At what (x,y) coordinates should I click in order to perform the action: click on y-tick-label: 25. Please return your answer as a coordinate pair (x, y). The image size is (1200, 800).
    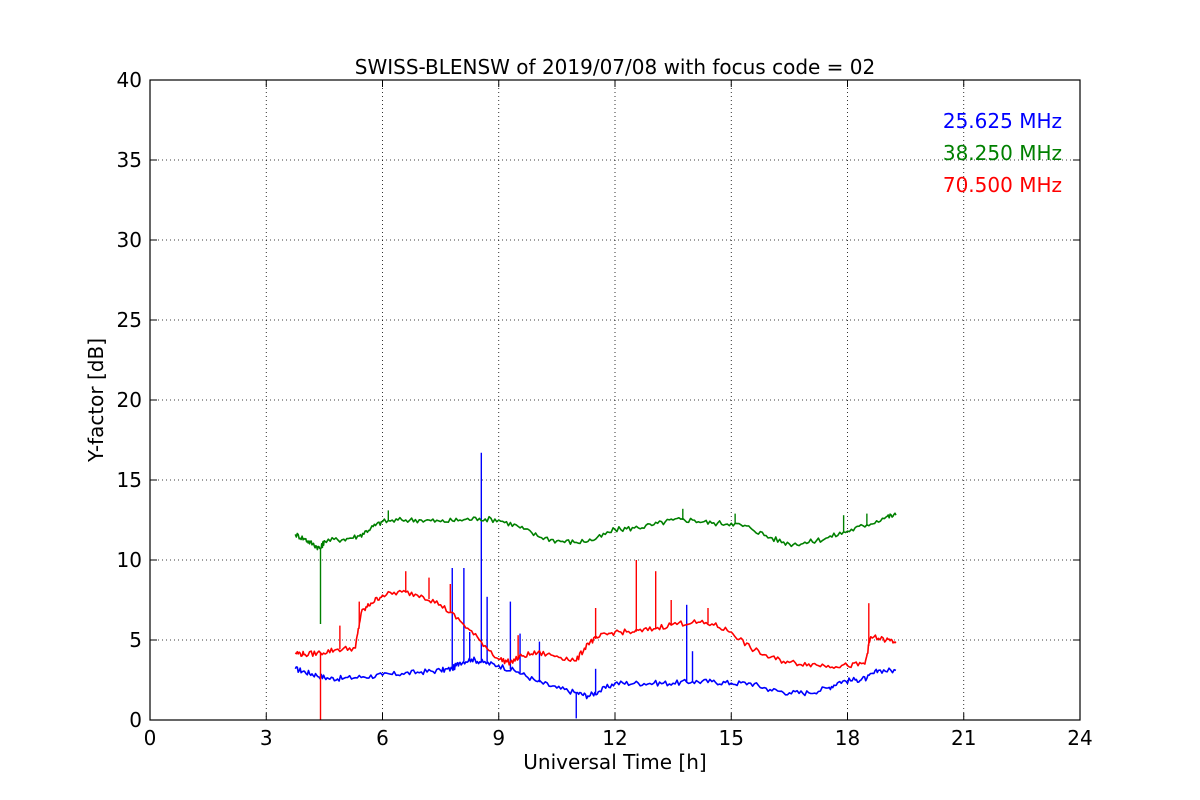
    Looking at the image, I should click on (129, 320).